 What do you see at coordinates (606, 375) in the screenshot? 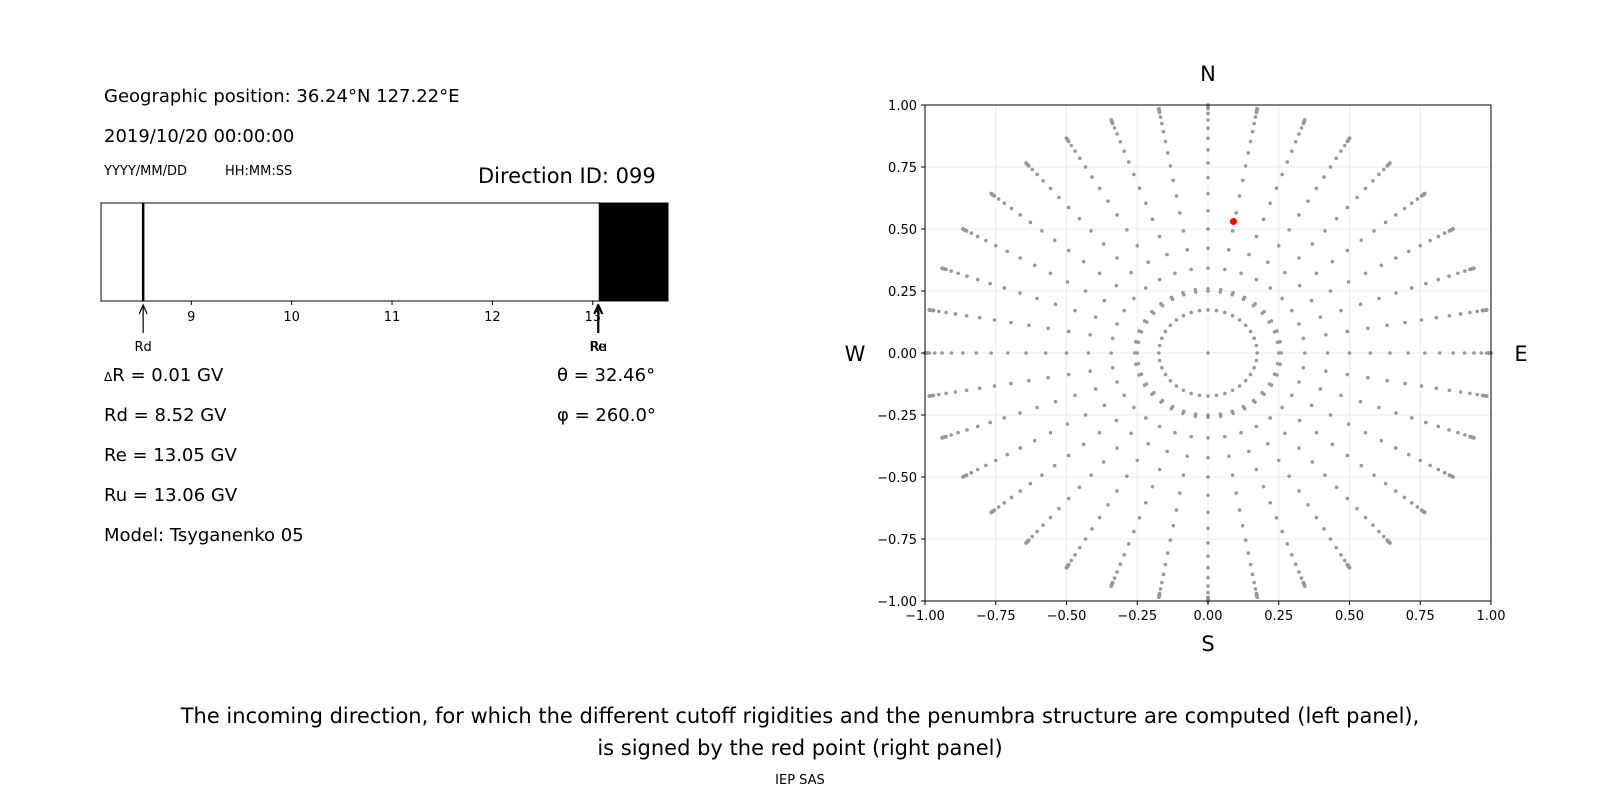
I see `theta-value: θ = 32.46°` at bounding box center [606, 375].